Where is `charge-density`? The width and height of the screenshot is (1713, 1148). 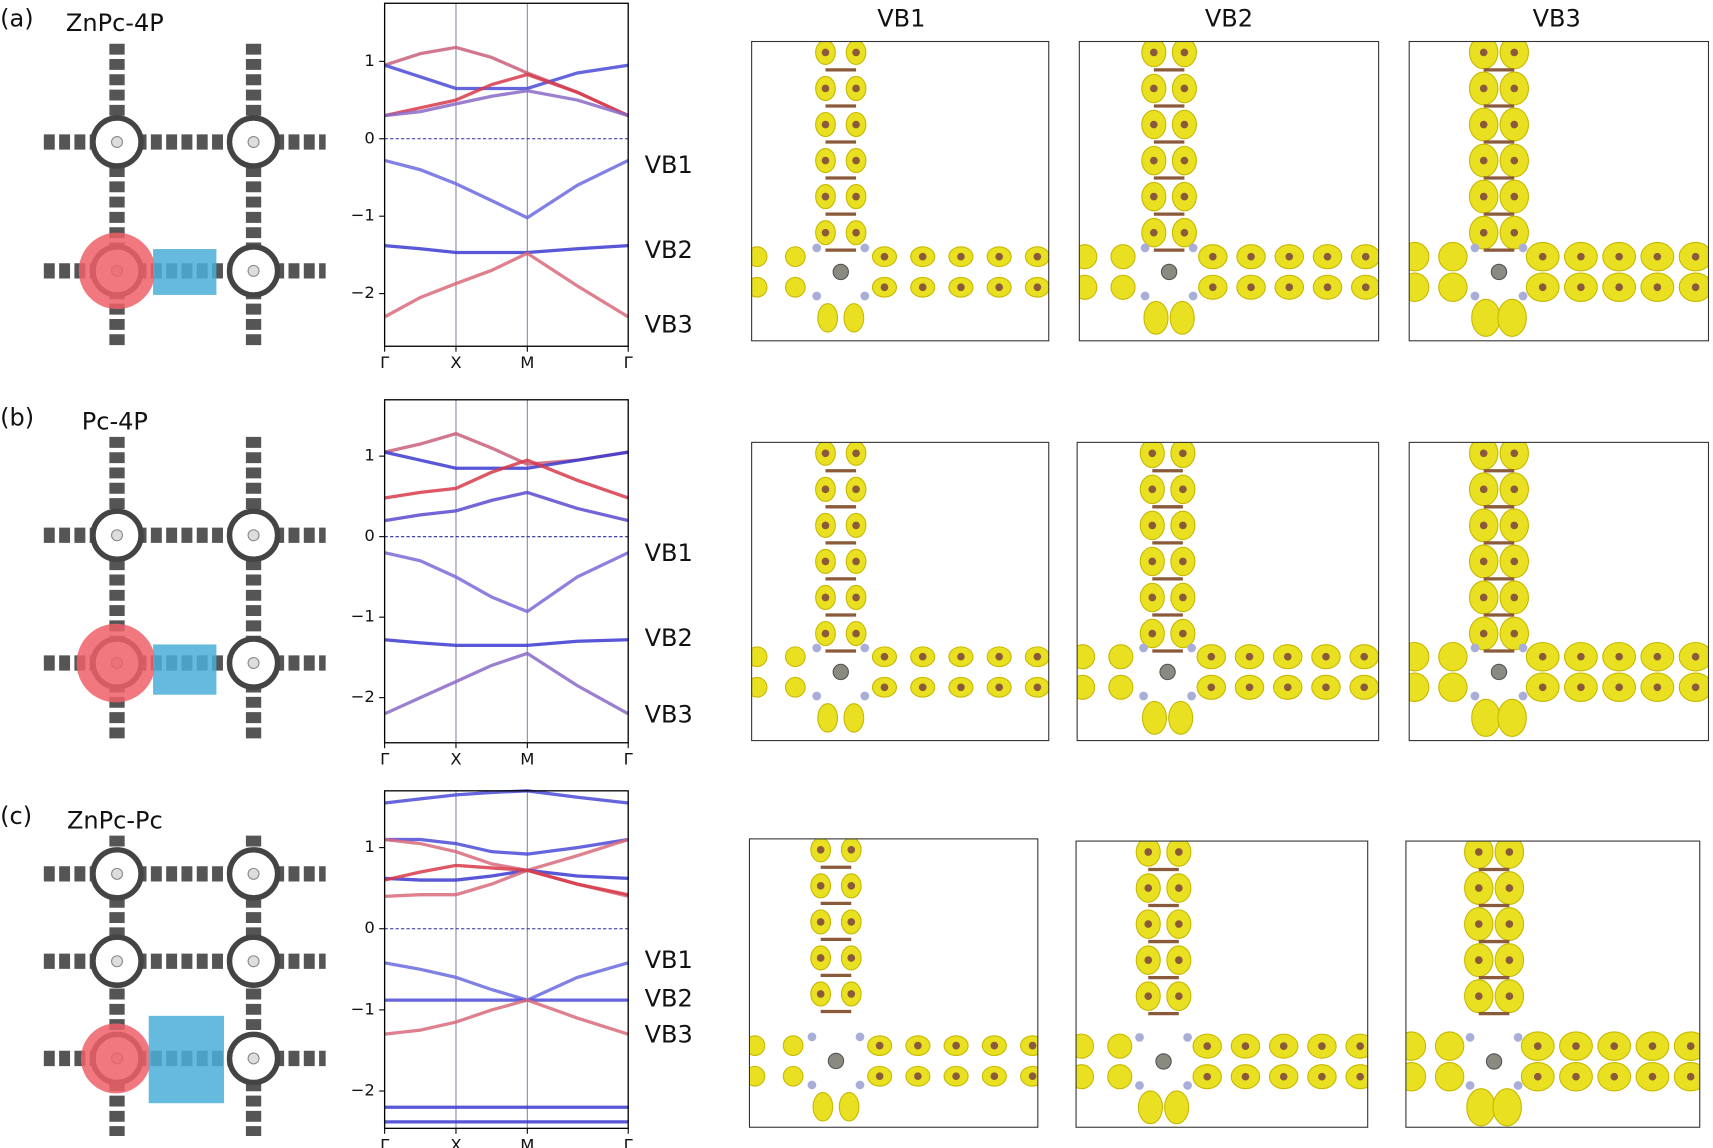 charge-density is located at coordinates (1222, 984).